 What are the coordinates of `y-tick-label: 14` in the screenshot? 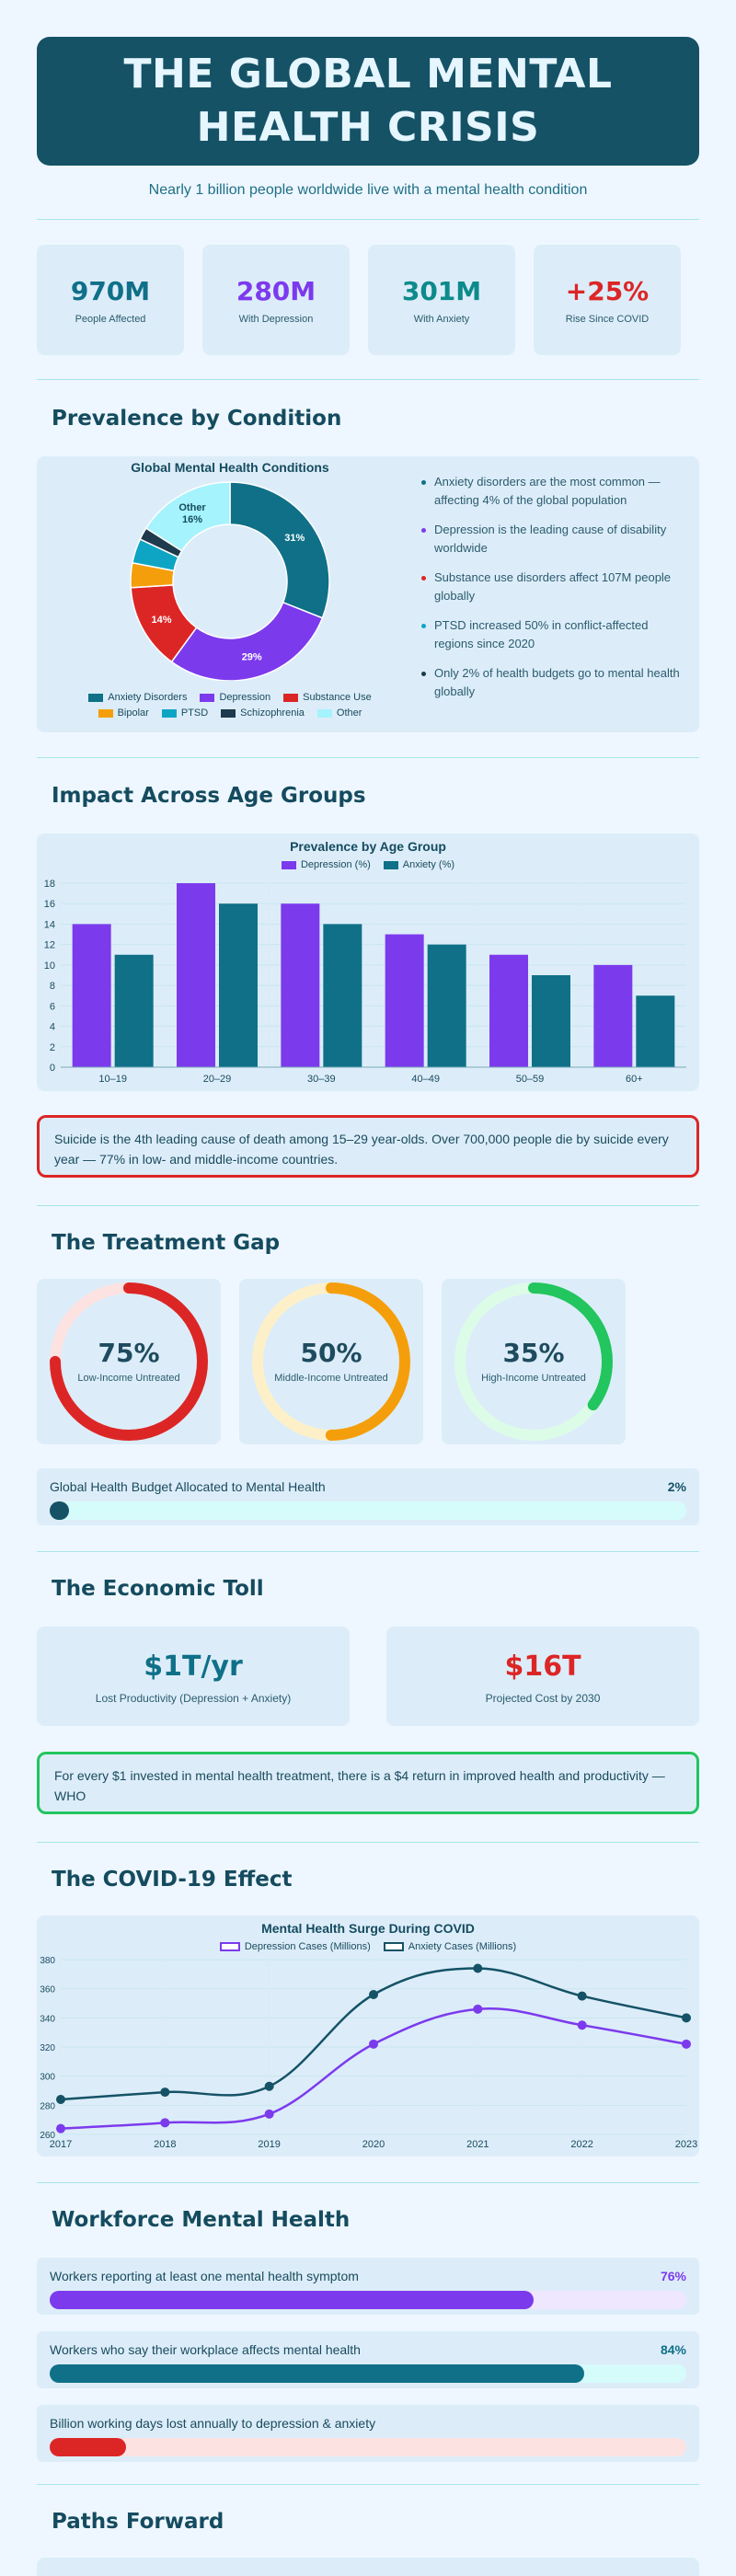 It's located at (49, 924).